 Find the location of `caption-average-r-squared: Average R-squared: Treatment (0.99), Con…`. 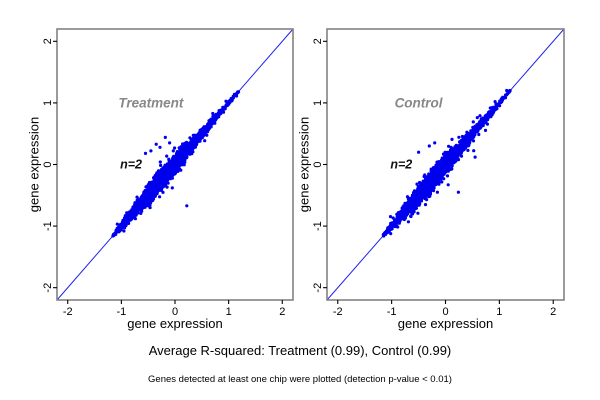

caption-average-r-squared: Average R-squared: Treatment (0.99), Con… is located at coordinates (300, 350).